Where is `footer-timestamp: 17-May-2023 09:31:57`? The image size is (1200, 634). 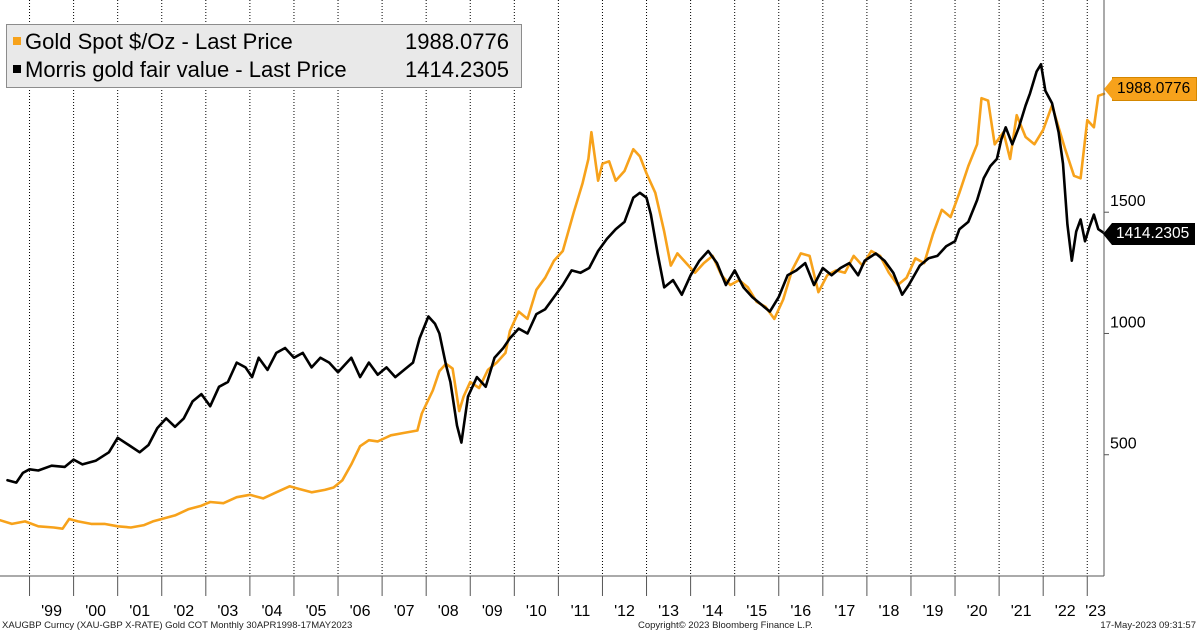
footer-timestamp: 17-May-2023 09:31:57 is located at coordinates (1148, 625).